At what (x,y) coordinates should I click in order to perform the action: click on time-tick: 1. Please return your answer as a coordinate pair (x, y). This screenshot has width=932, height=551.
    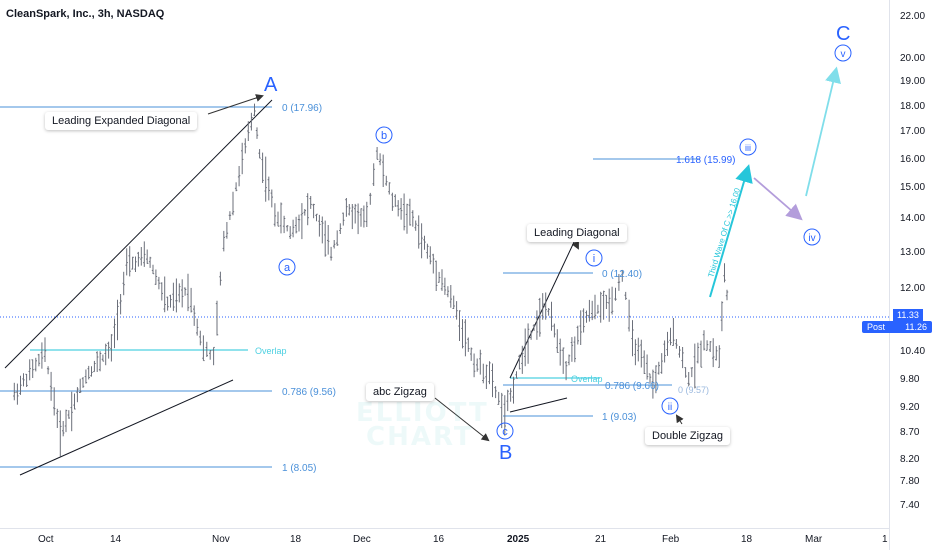
    Looking at the image, I should click on (885, 539).